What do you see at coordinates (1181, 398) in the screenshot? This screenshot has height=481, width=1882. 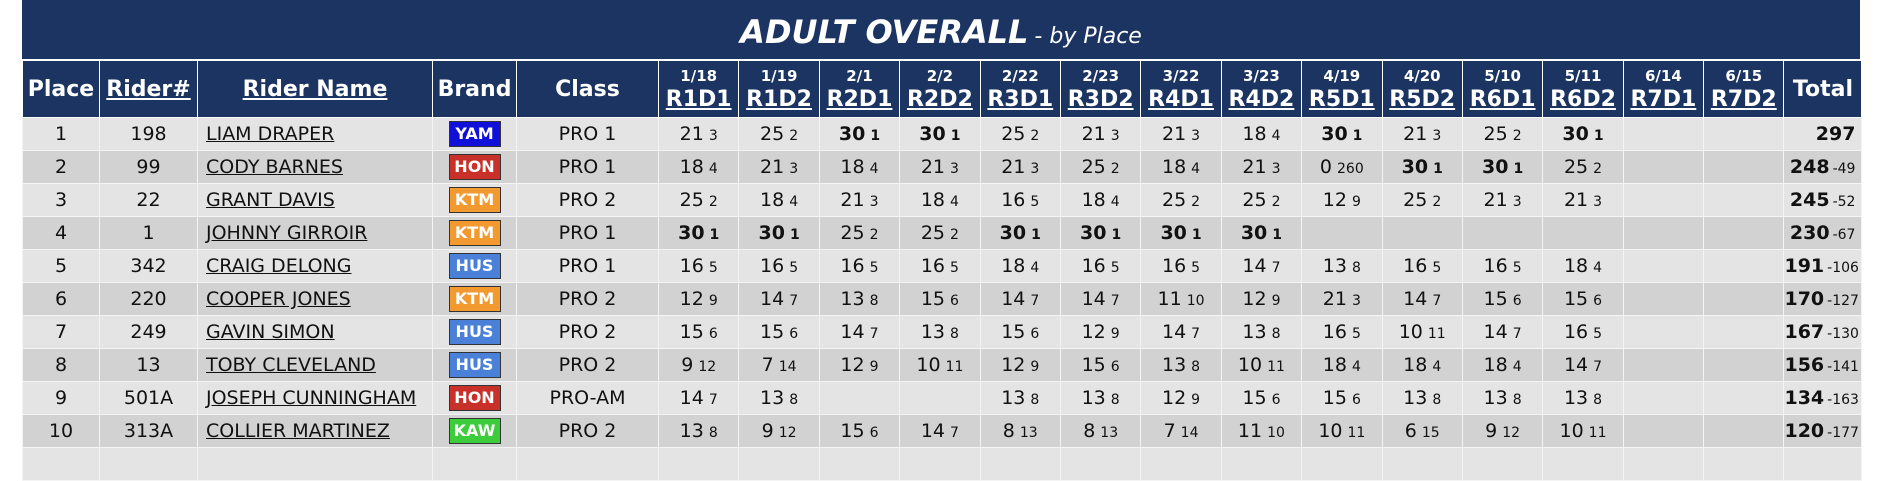 I see `round-result: 12 9` at bounding box center [1181, 398].